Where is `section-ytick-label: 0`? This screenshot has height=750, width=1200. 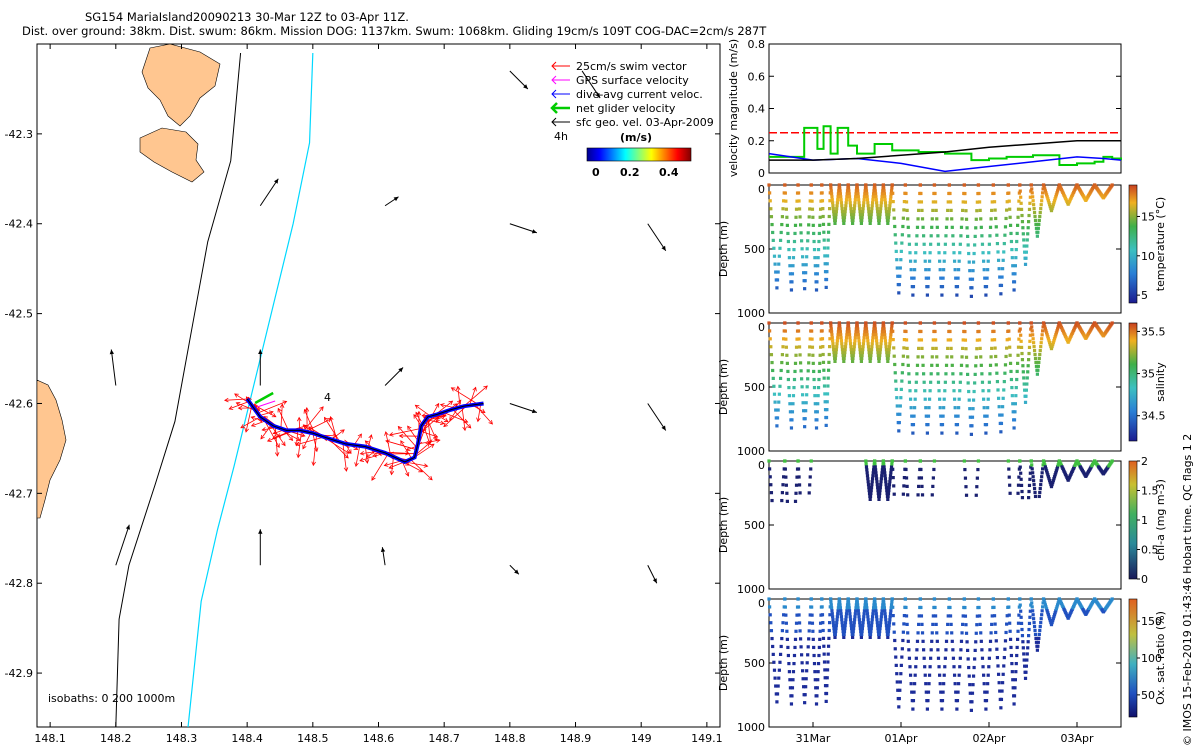 section-ytick-label: 0 is located at coordinates (761, 327).